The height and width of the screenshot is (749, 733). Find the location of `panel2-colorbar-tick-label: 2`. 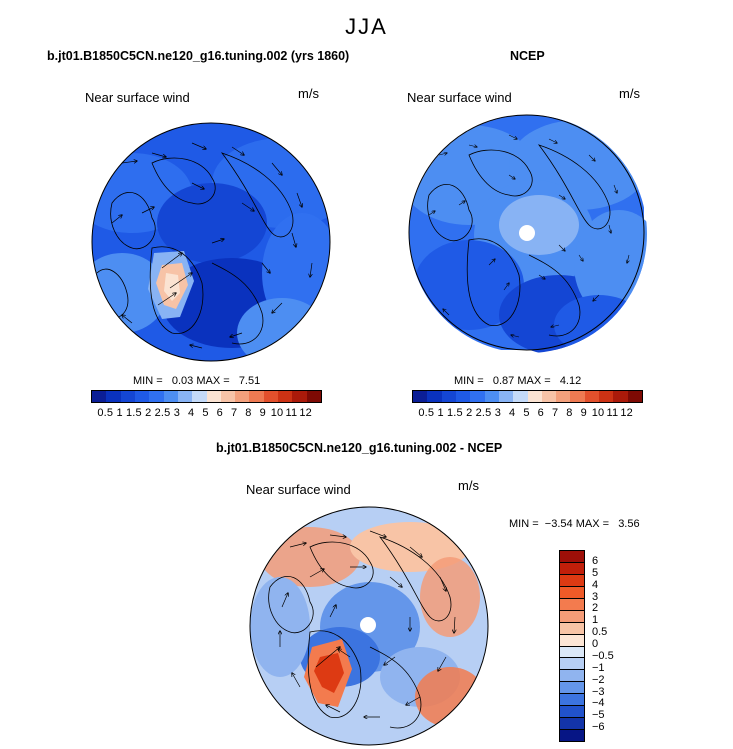

panel2-colorbar-tick-label: 2 is located at coordinates (469, 413).